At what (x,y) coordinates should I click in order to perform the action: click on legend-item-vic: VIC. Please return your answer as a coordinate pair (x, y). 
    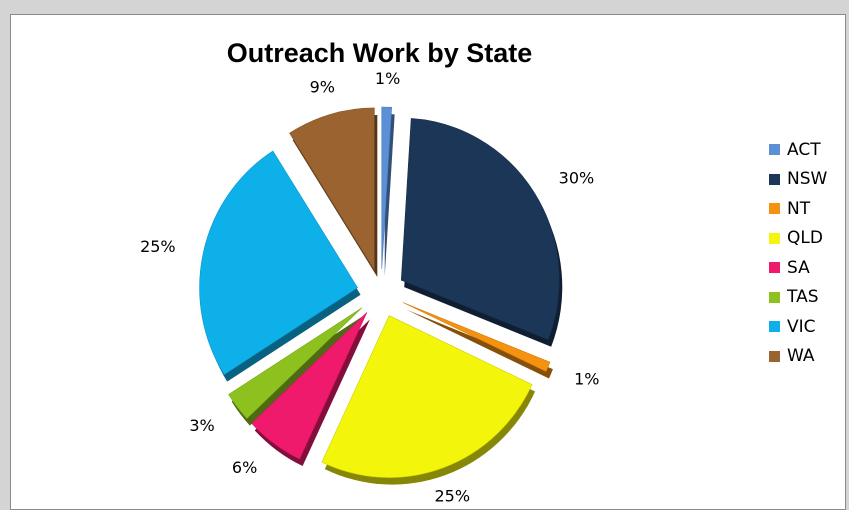
    Looking at the image, I should click on (798, 327).